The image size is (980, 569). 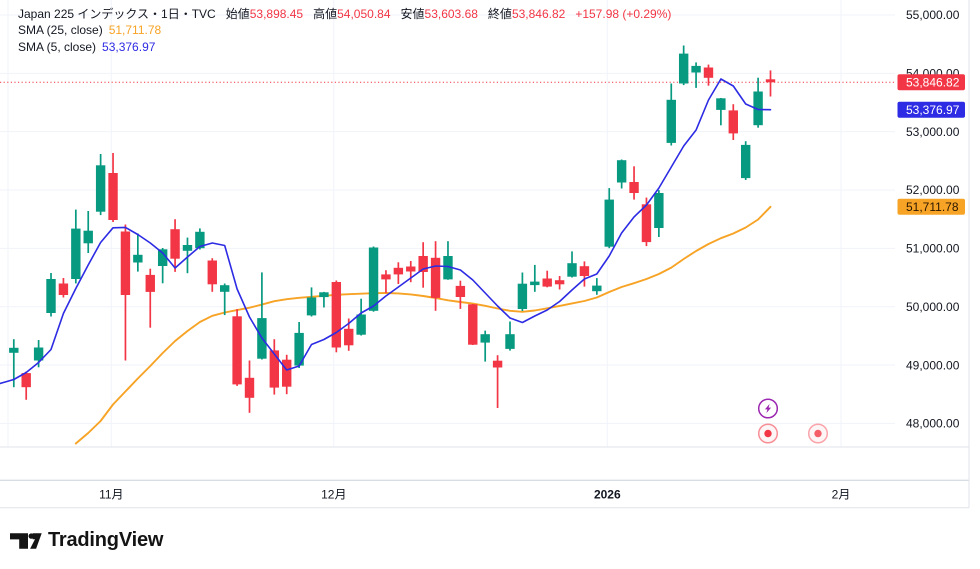 What do you see at coordinates (276, 13) in the screenshot?
I see `open-value: 53,898.45` at bounding box center [276, 13].